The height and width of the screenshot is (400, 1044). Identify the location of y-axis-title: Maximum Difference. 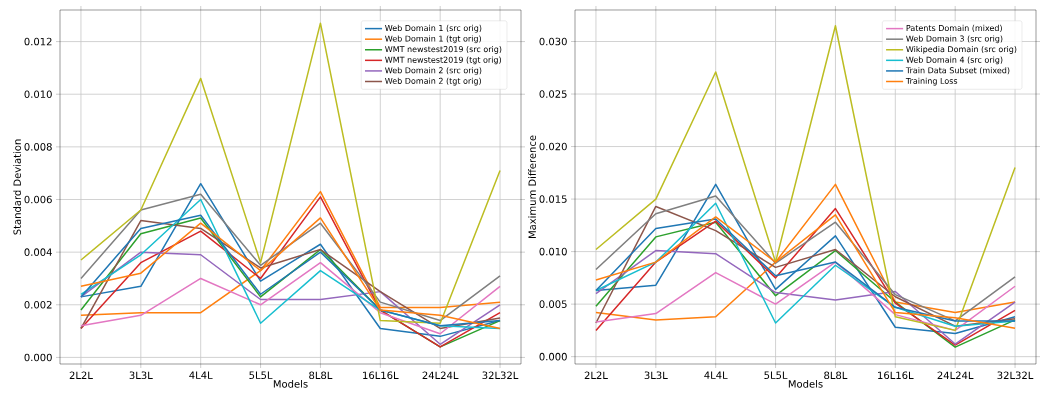
(532, 187).